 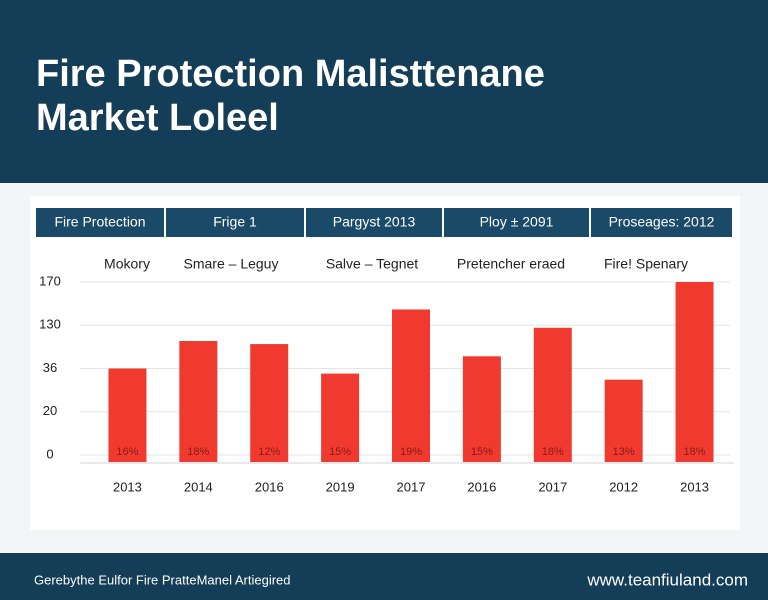 I want to click on tab-label: Ploy ± 2091, so click(x=517, y=222).